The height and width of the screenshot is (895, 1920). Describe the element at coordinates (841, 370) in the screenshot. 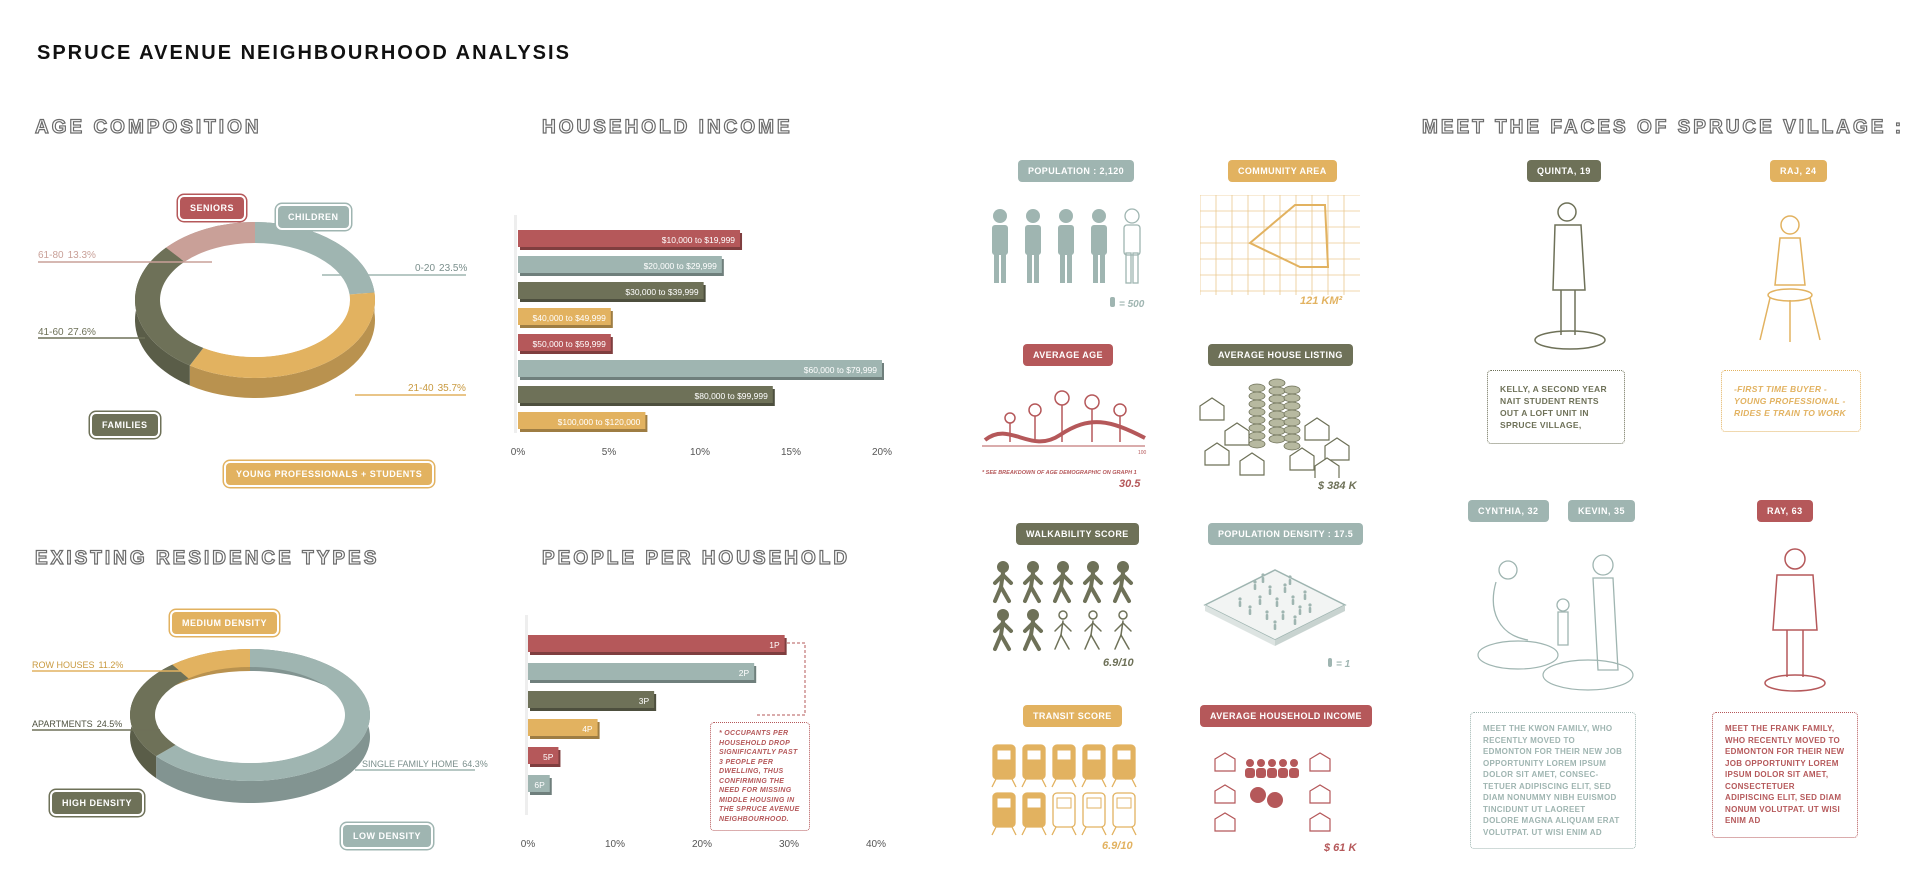

I see `bar-label-income-5: $60,000 to $79,999` at that location.